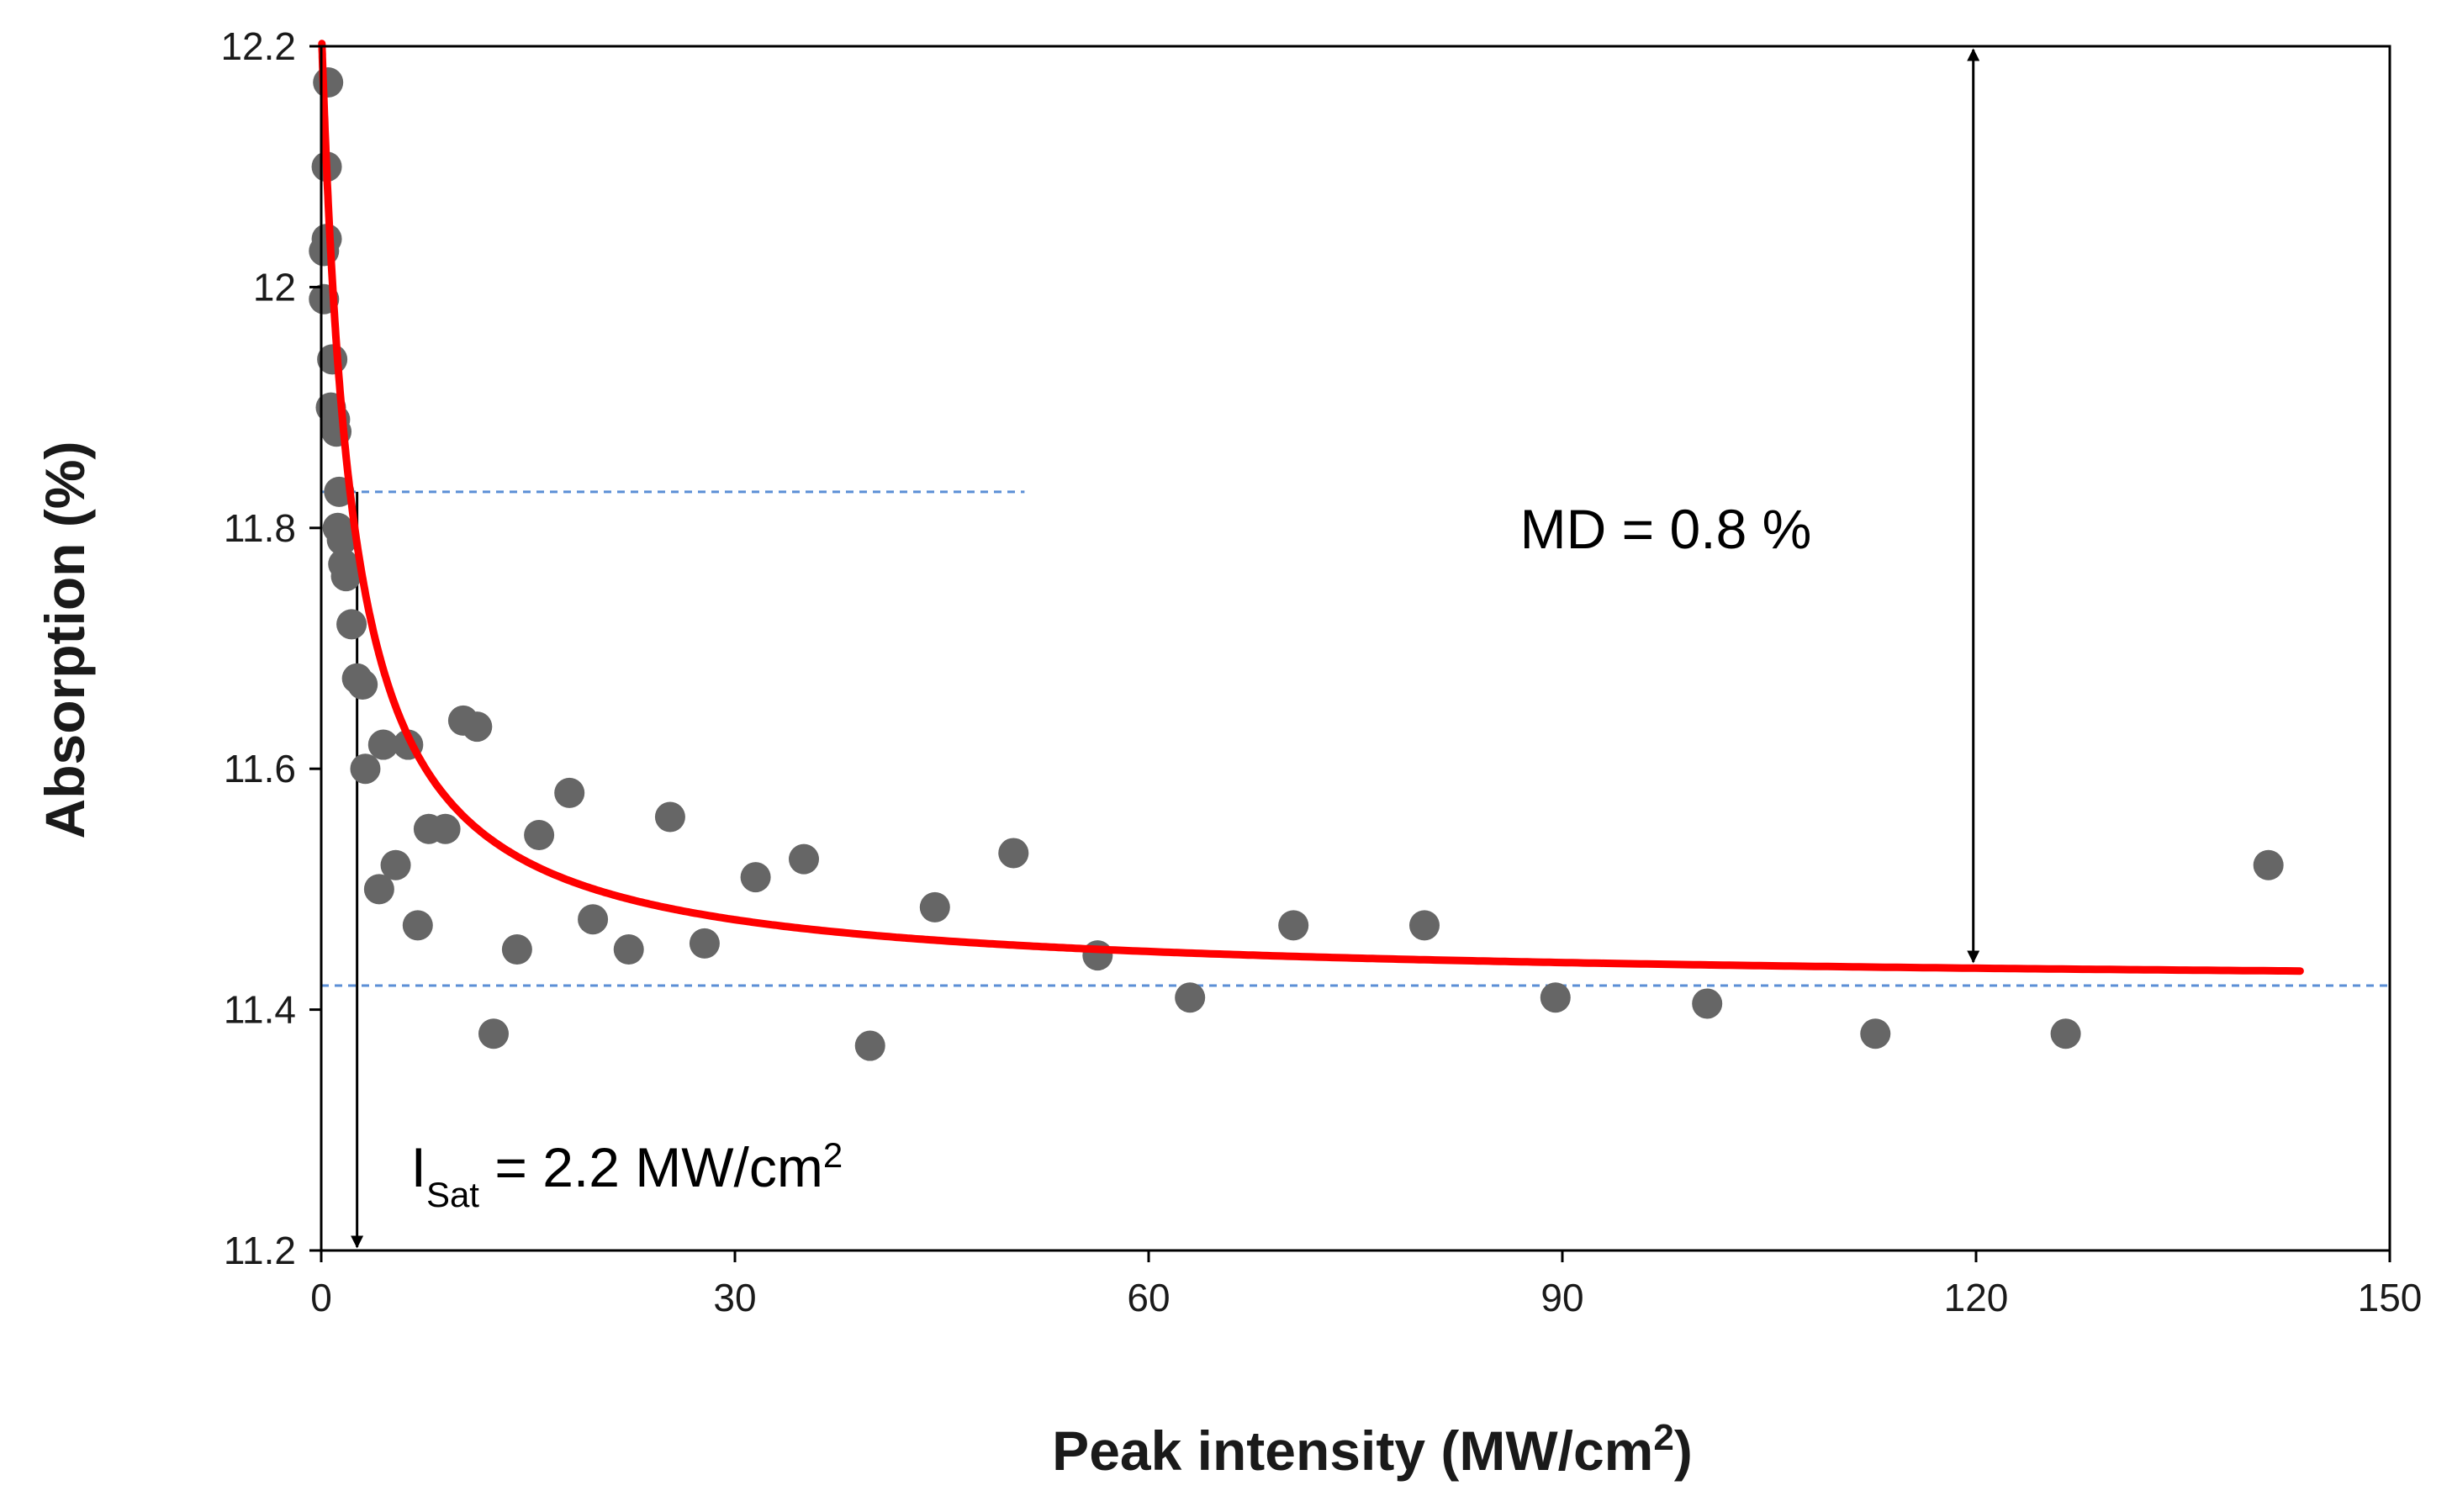  I want to click on x-axis-title-main: Peak intensity (MW/cm, so click(1352, 1450).